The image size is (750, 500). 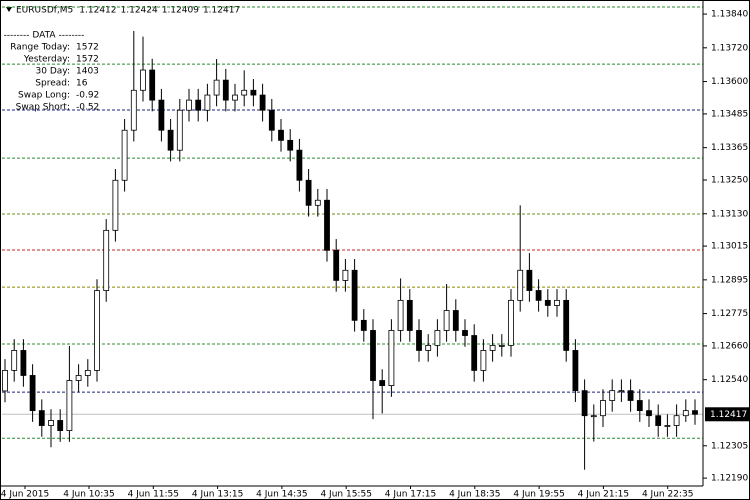 I want to click on quote: 1.12417, so click(x=221, y=11).